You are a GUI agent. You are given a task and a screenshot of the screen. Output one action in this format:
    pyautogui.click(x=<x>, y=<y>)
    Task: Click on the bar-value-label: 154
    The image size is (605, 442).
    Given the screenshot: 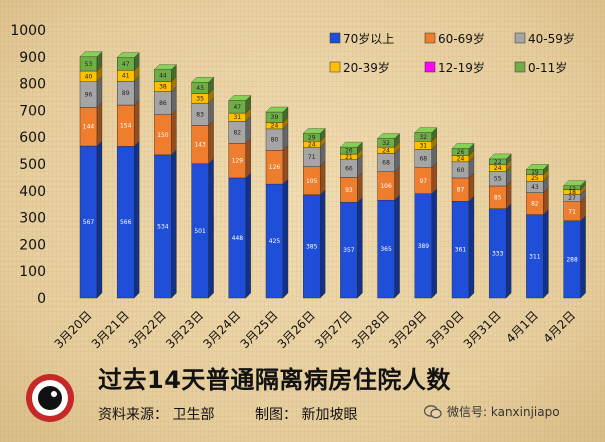 What is the action you would take?
    pyautogui.click(x=126, y=126)
    